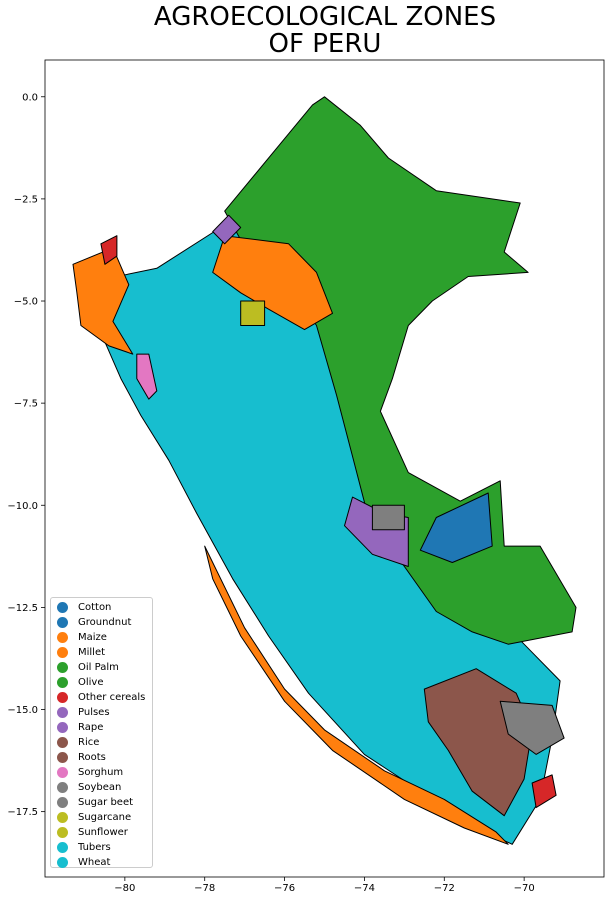 The image size is (609, 899). Describe the element at coordinates (95, 607) in the screenshot. I see `legend-label: Cotton` at that location.